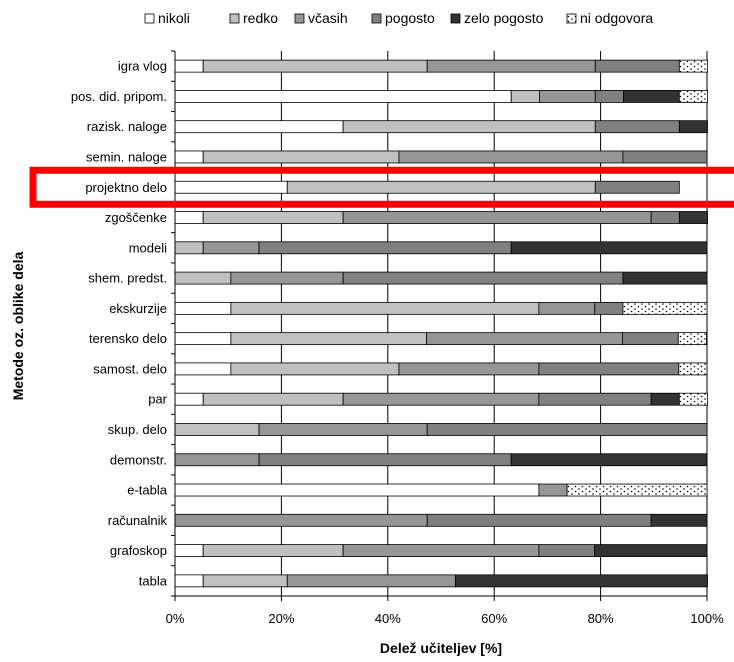  What do you see at coordinates (138, 550) in the screenshot?
I see `category-label: grafoskop` at bounding box center [138, 550].